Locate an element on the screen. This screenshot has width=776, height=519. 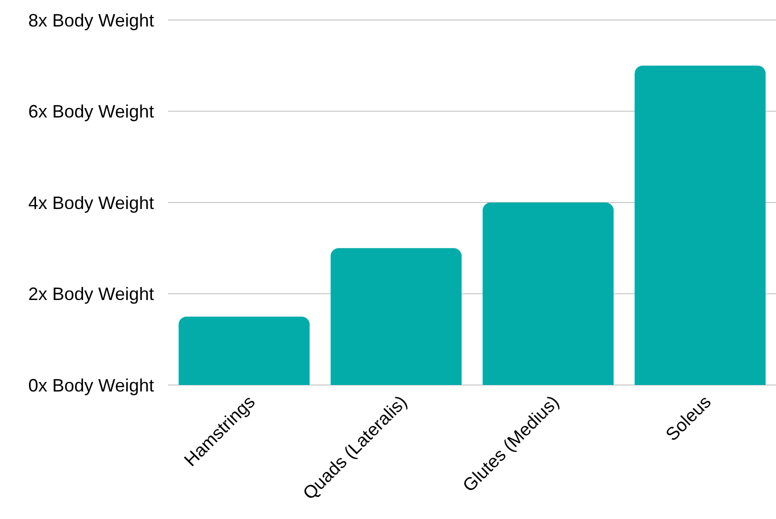
y-tick-label: 8x Body Weight is located at coordinates (91, 20).